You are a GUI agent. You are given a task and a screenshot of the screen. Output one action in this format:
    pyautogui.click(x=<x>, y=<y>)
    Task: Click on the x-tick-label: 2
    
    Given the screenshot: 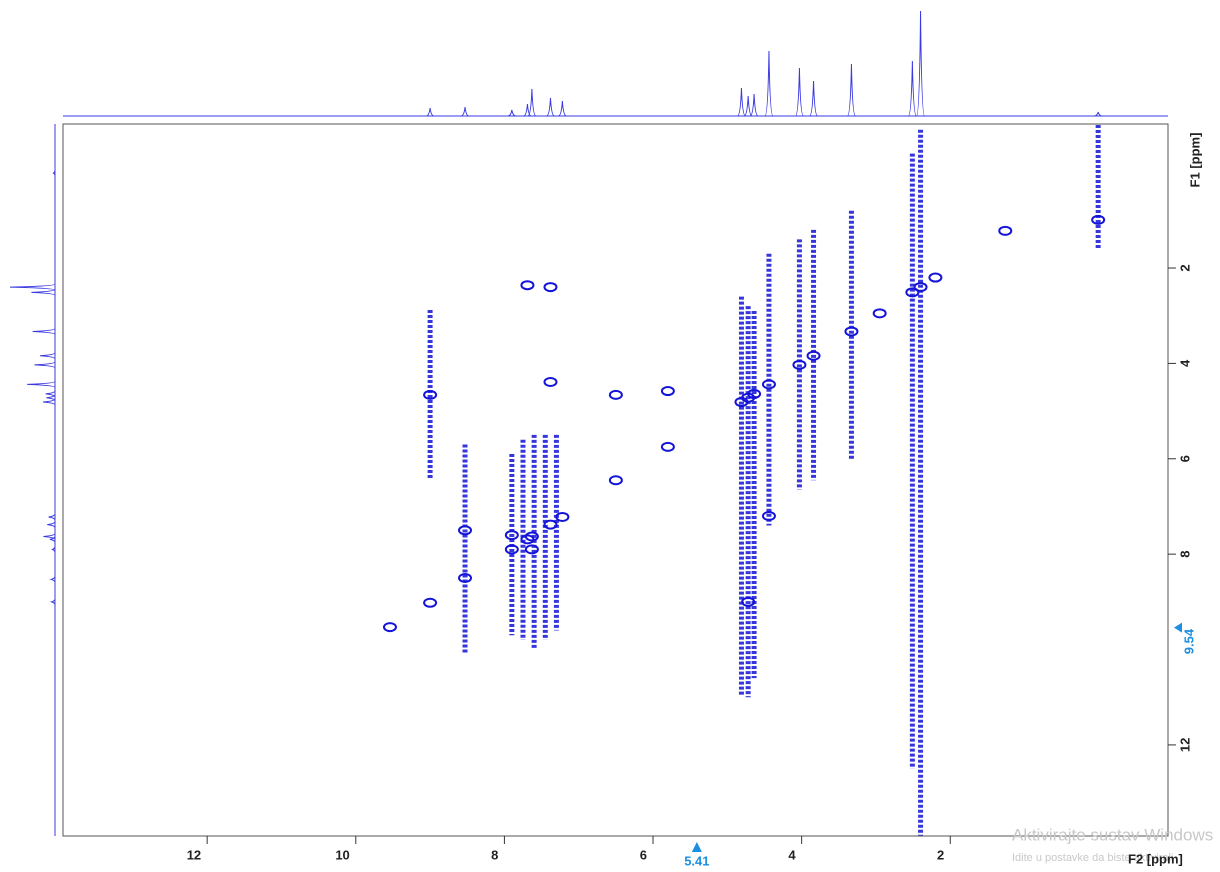 What is the action you would take?
    pyautogui.click(x=940, y=854)
    